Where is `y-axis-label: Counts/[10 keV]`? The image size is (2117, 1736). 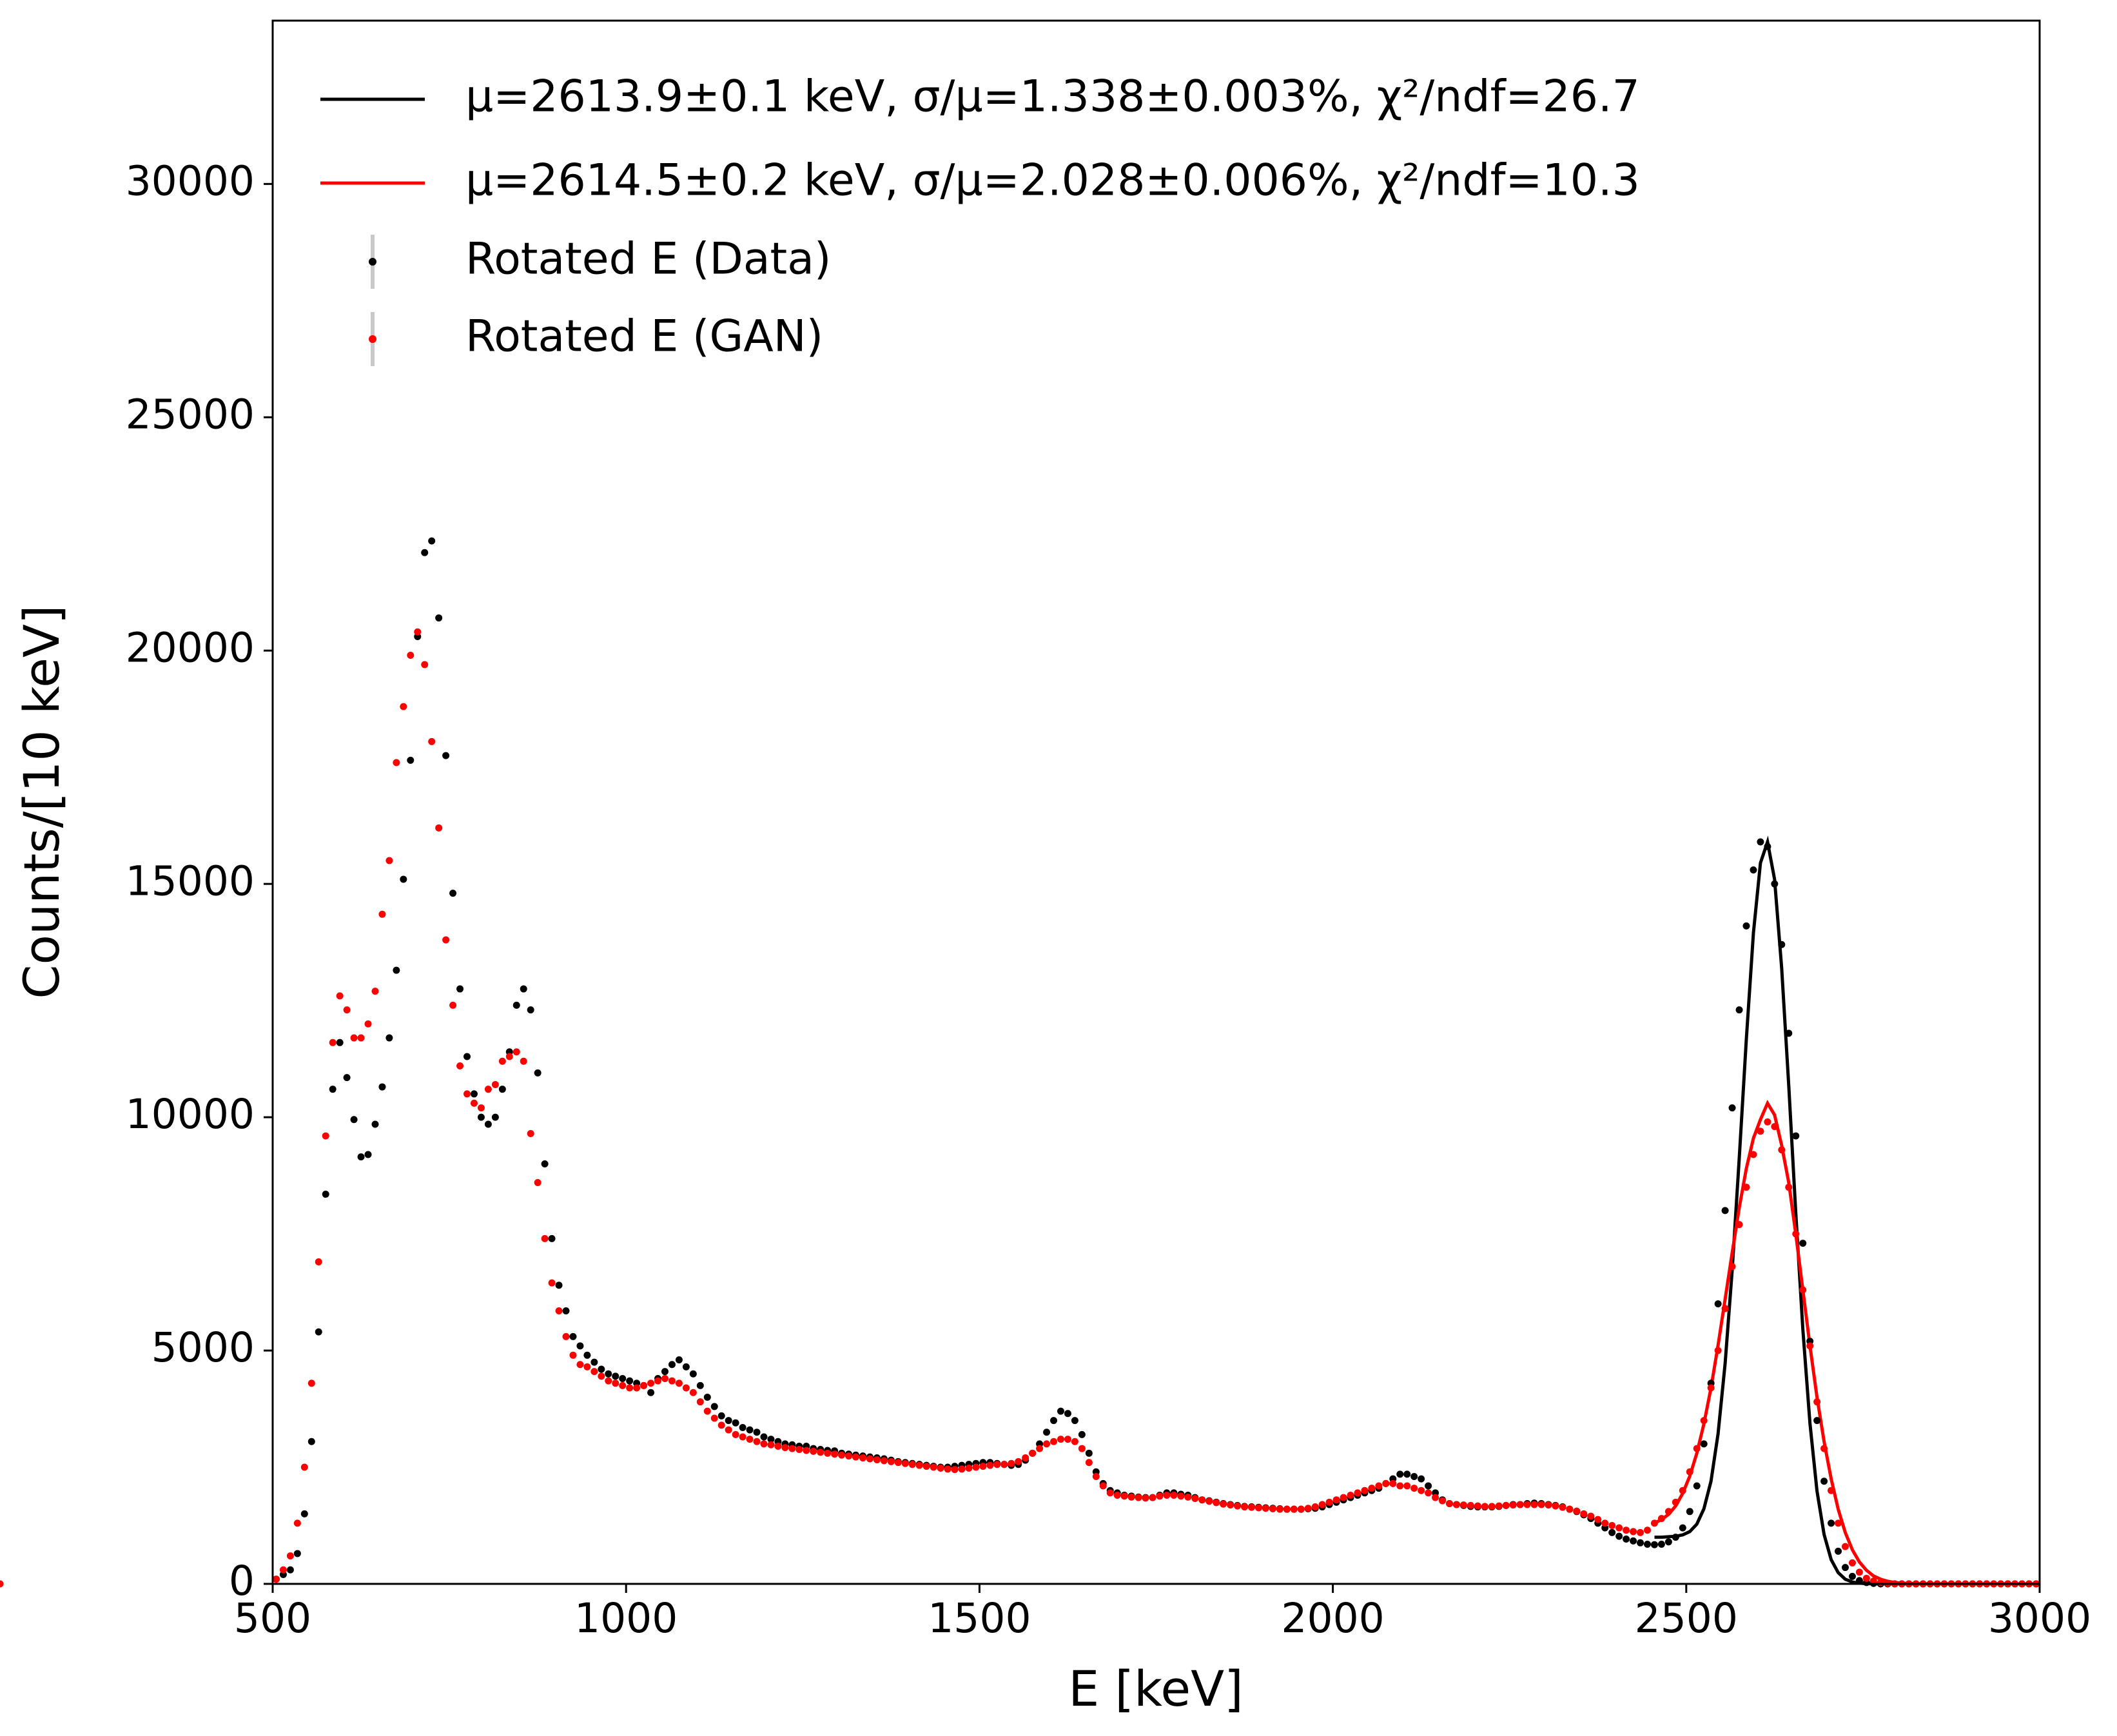
y-axis-label: Counts/[10 keV] is located at coordinates (41, 802).